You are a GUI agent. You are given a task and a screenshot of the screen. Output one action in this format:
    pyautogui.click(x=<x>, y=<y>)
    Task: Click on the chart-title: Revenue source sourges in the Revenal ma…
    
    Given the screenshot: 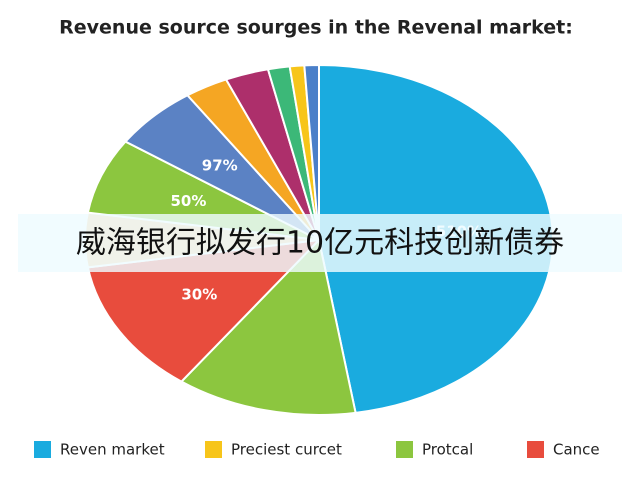 What is the action you would take?
    pyautogui.click(x=316, y=28)
    